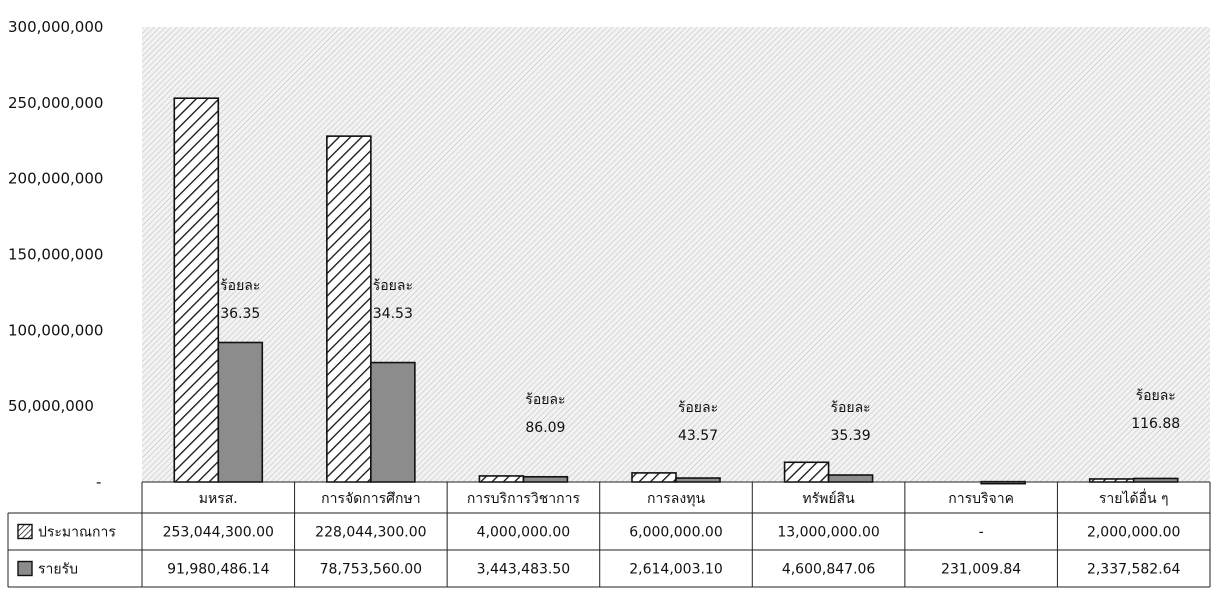 The width and height of the screenshot is (1216, 608). What do you see at coordinates (25, 531) in the screenshot?
I see `legend-key-budget` at bounding box center [25, 531].